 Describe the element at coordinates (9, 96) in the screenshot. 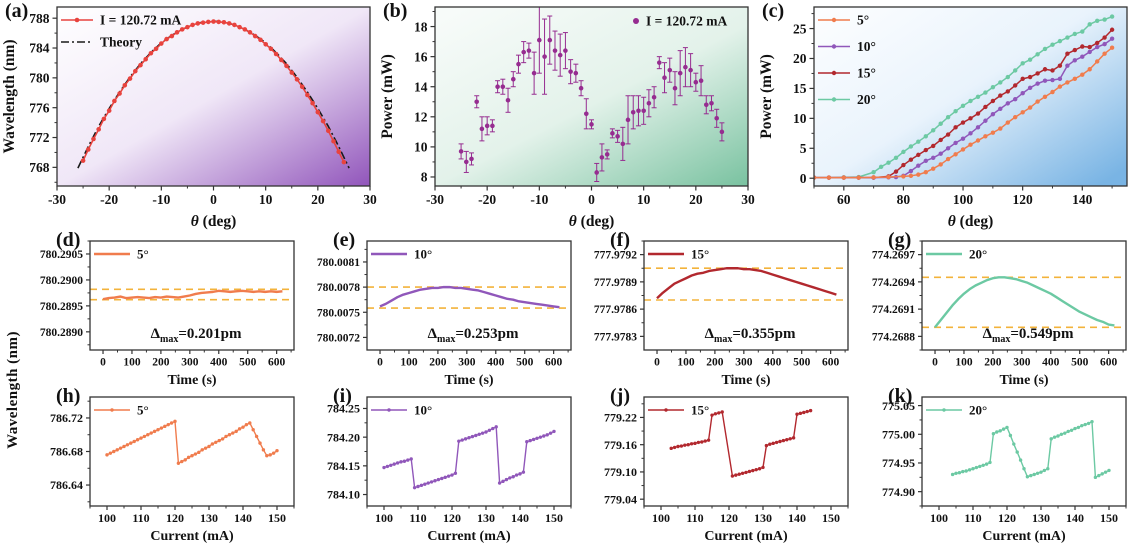

I see `y-axis-title: Wavelength (nm)` at that location.